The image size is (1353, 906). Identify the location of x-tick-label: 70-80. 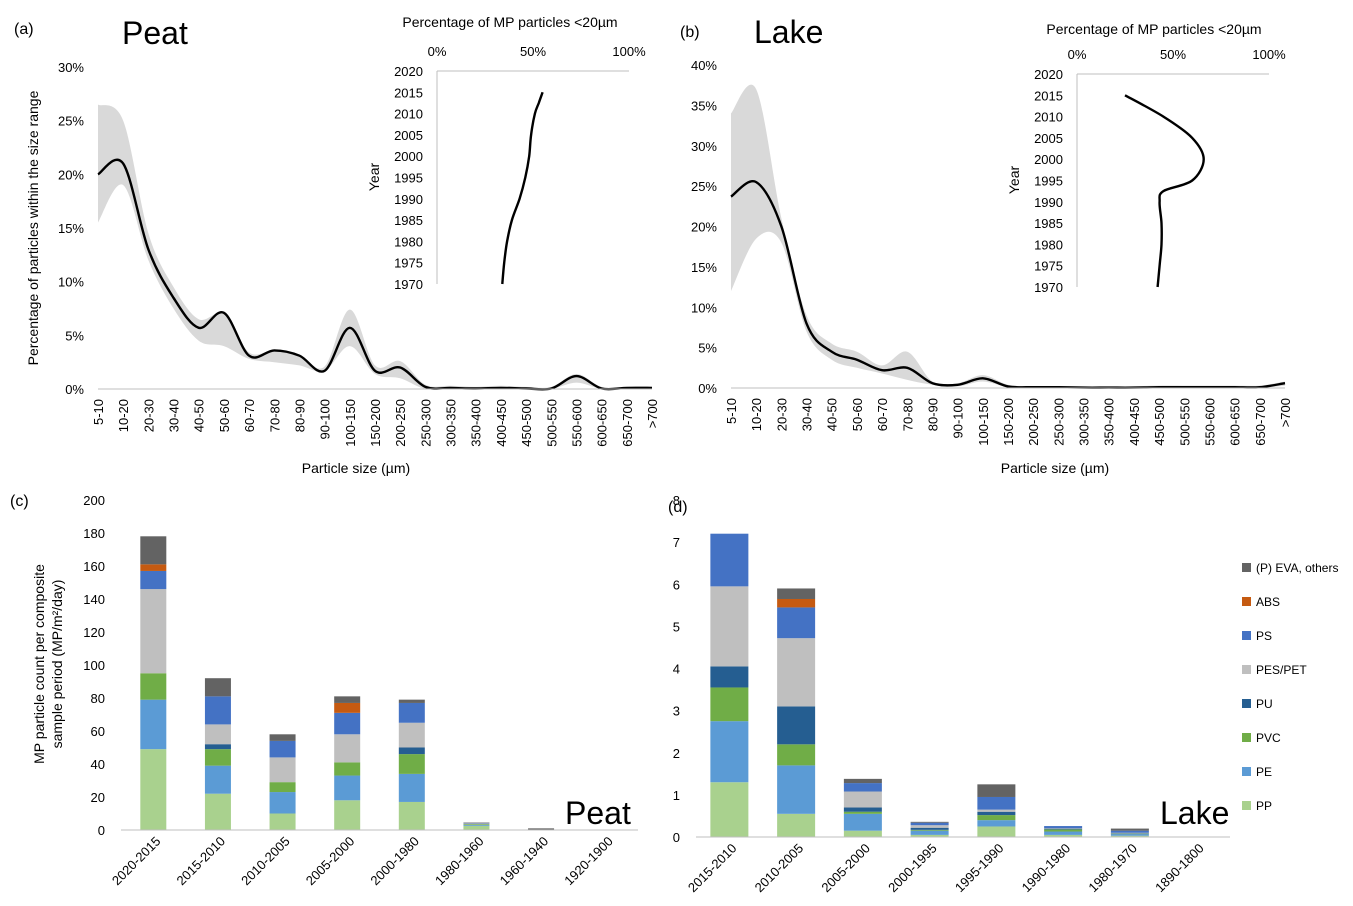
(907, 414).